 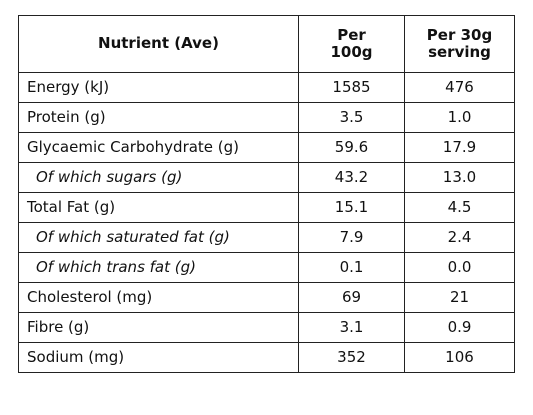 What do you see at coordinates (459, 207) in the screenshot?
I see `per-serving-value: 4.5` at bounding box center [459, 207].